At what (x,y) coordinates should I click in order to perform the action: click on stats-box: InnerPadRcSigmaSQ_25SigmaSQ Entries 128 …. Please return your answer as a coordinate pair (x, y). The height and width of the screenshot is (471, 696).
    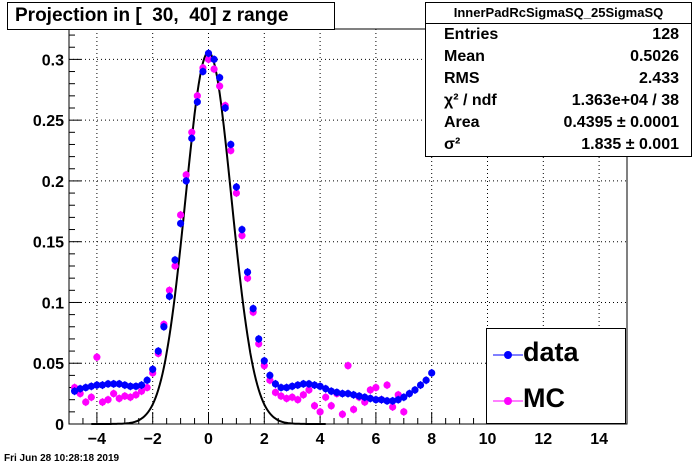
    Looking at the image, I should click on (558, 79).